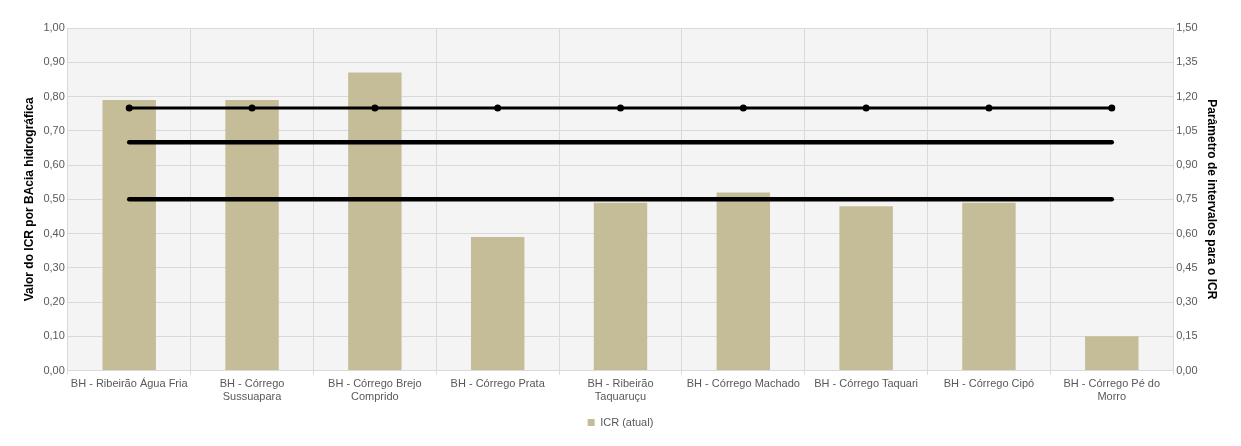 Image resolution: width=1241 pixels, height=446 pixels. Describe the element at coordinates (375, 390) in the screenshot. I see `x-tick-label: BH - Córrego Brejo Comprido` at that location.